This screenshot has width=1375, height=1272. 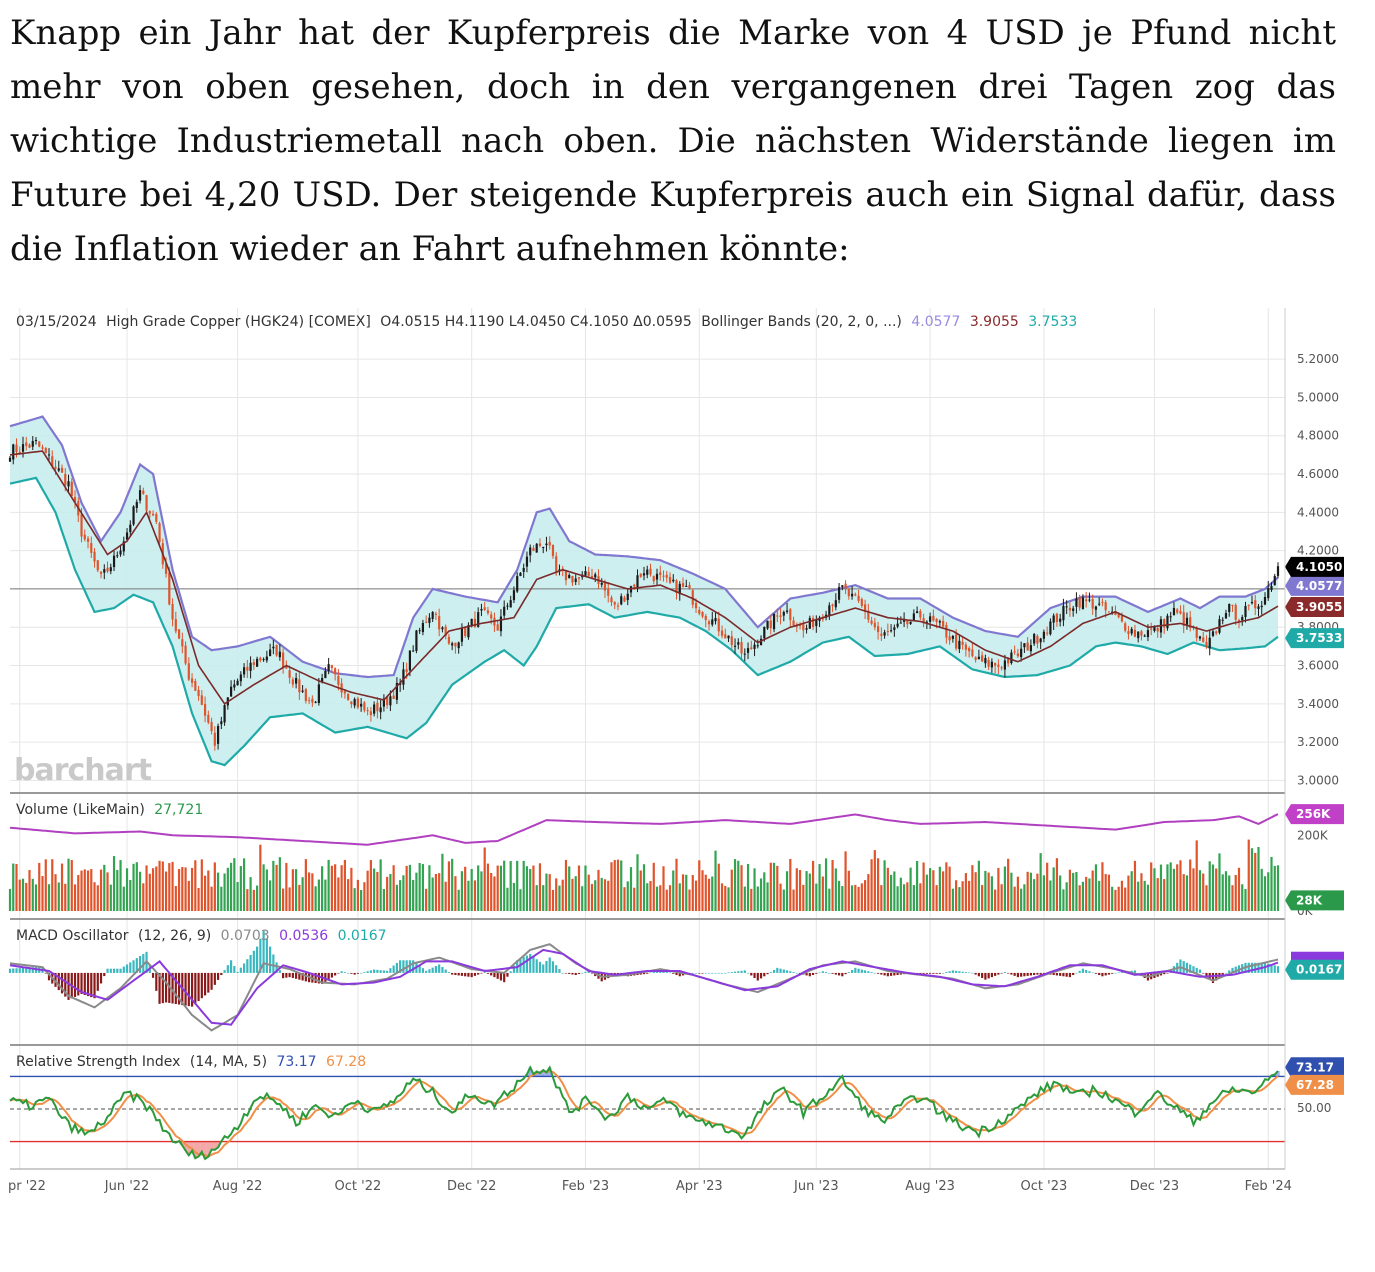 What do you see at coordinates (56, 322) in the screenshot?
I see `header-date: 03/15/2024` at bounding box center [56, 322].